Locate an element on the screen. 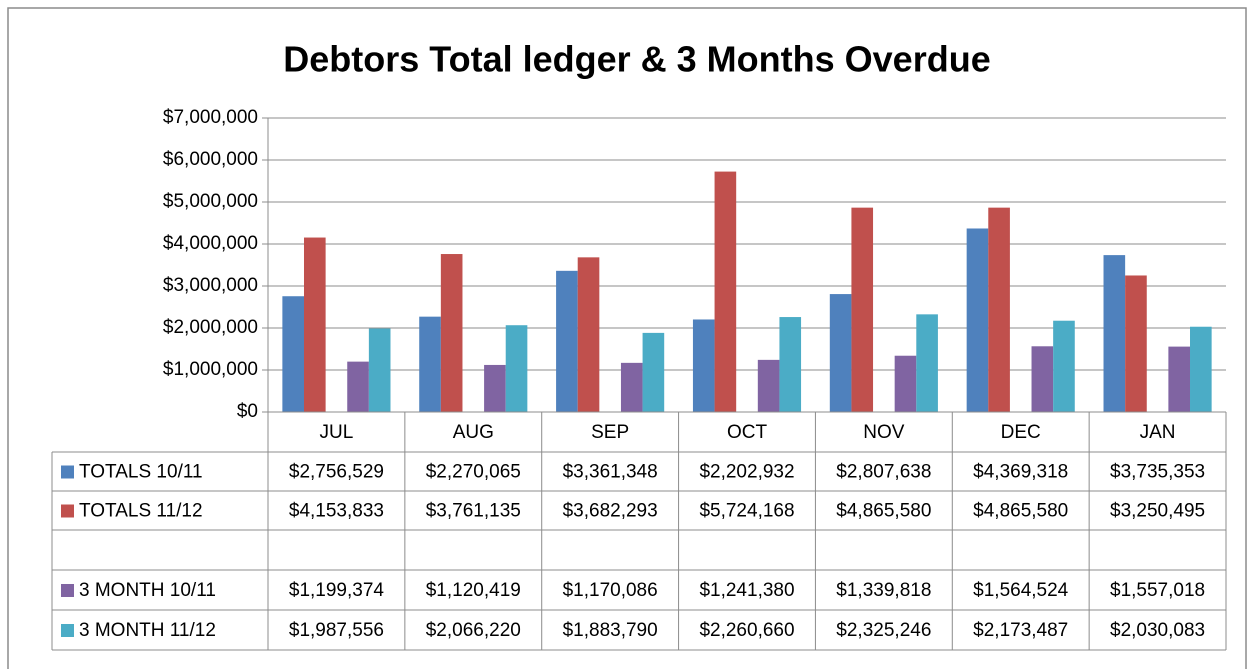 This screenshot has width=1255, height=669. table-value: $1,883,790 is located at coordinates (610, 630).